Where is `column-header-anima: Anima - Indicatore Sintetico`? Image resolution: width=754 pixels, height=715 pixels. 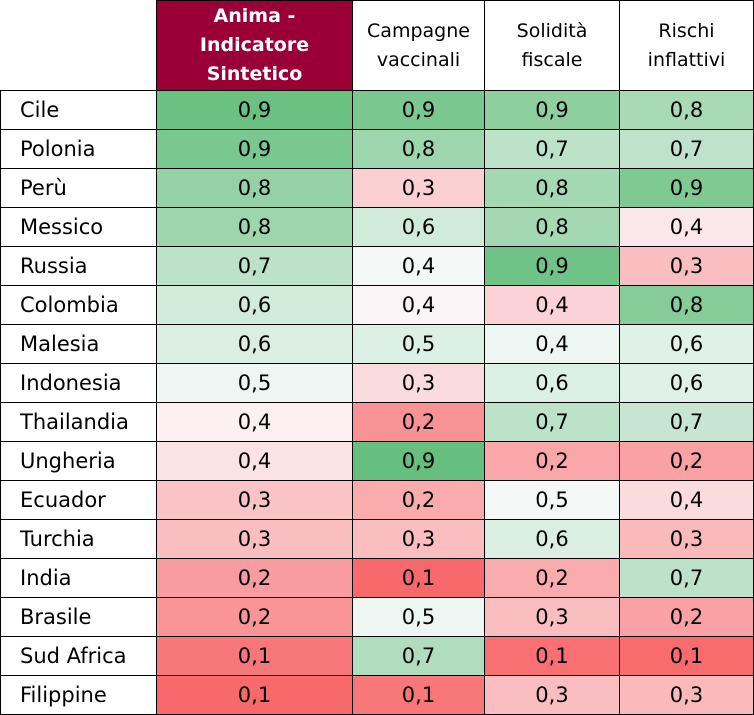 column-header-anima: Anima - Indicatore Sintetico is located at coordinates (254, 45).